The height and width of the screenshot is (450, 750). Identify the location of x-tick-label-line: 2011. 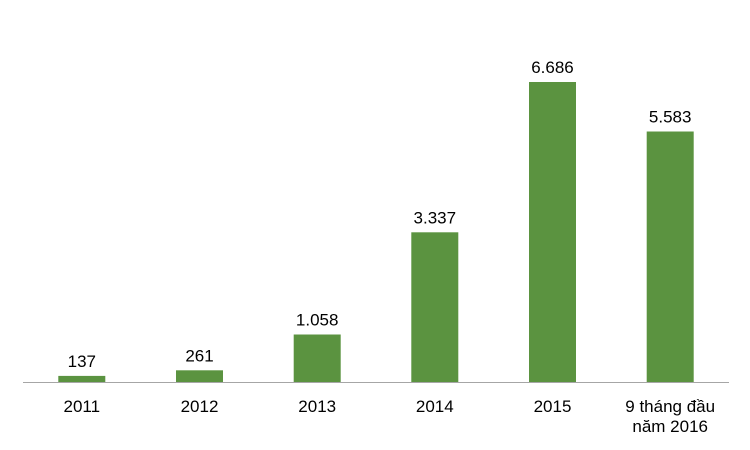
(82, 406).